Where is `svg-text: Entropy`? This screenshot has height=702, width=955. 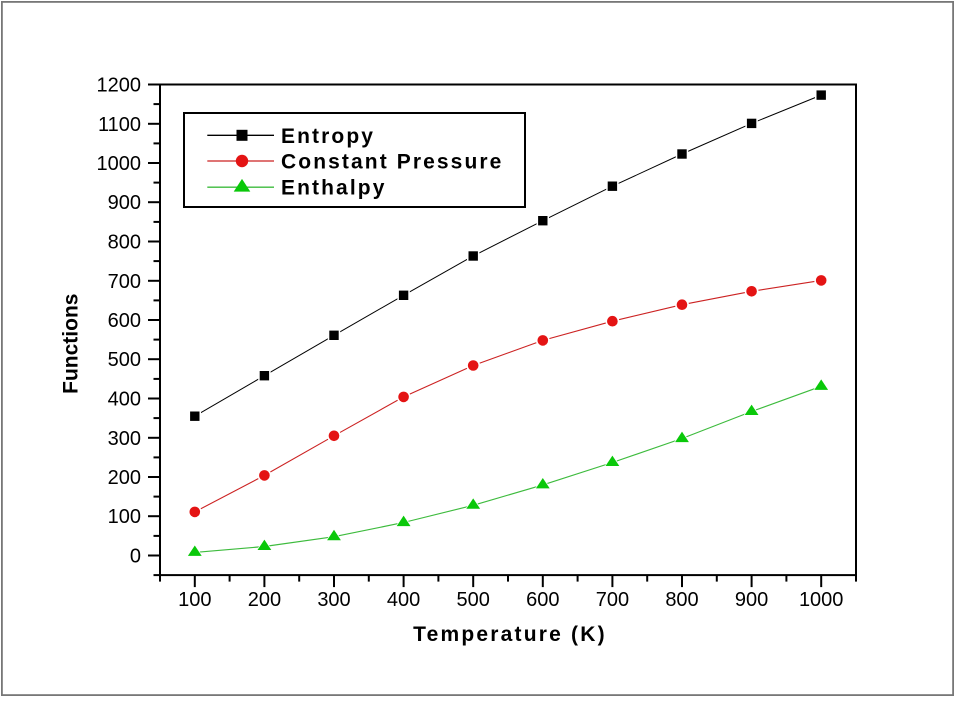 svg-text: Entropy is located at coordinates (328, 136).